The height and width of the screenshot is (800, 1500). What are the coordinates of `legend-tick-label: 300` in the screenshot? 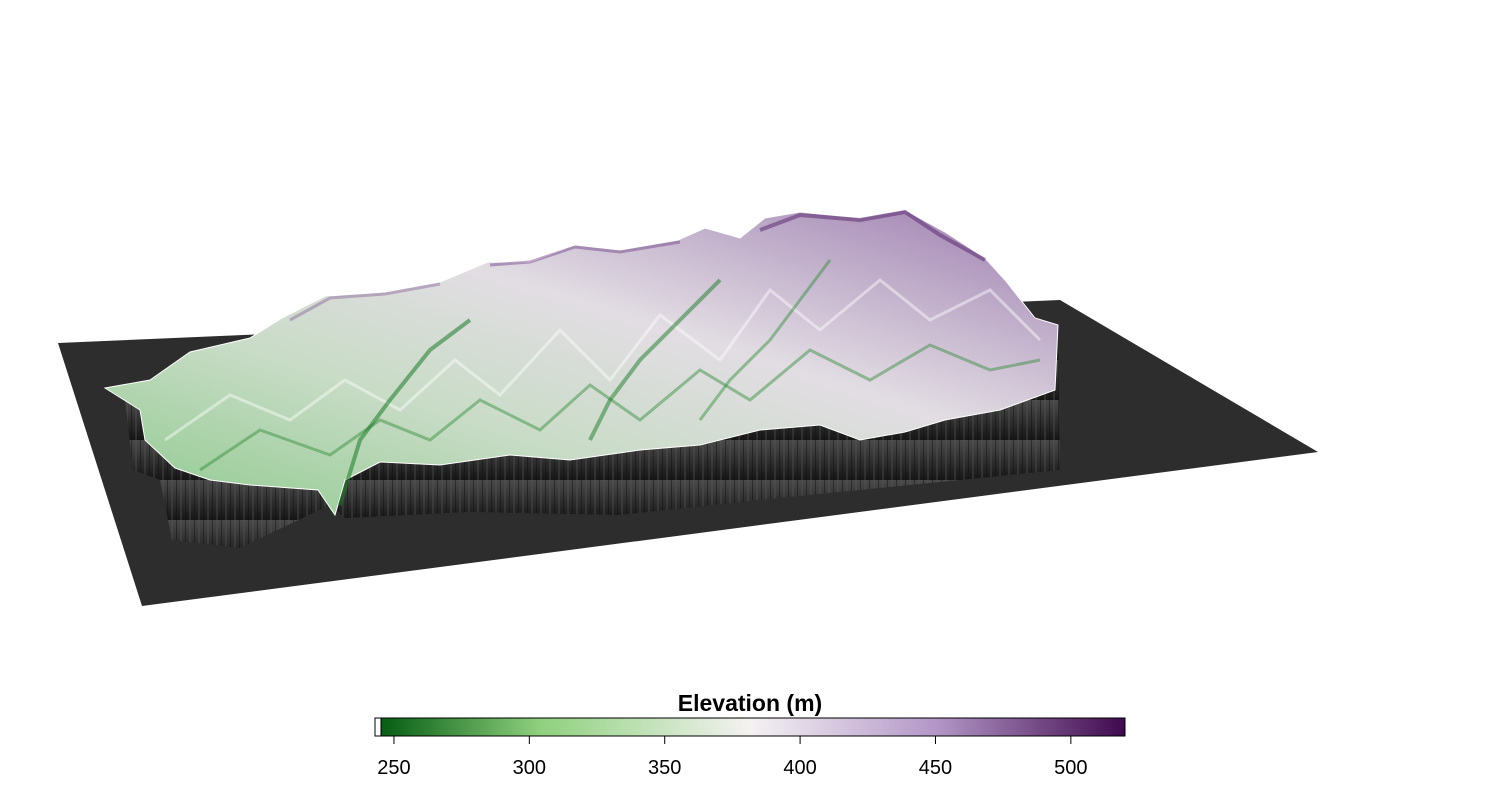 It's located at (529, 768).